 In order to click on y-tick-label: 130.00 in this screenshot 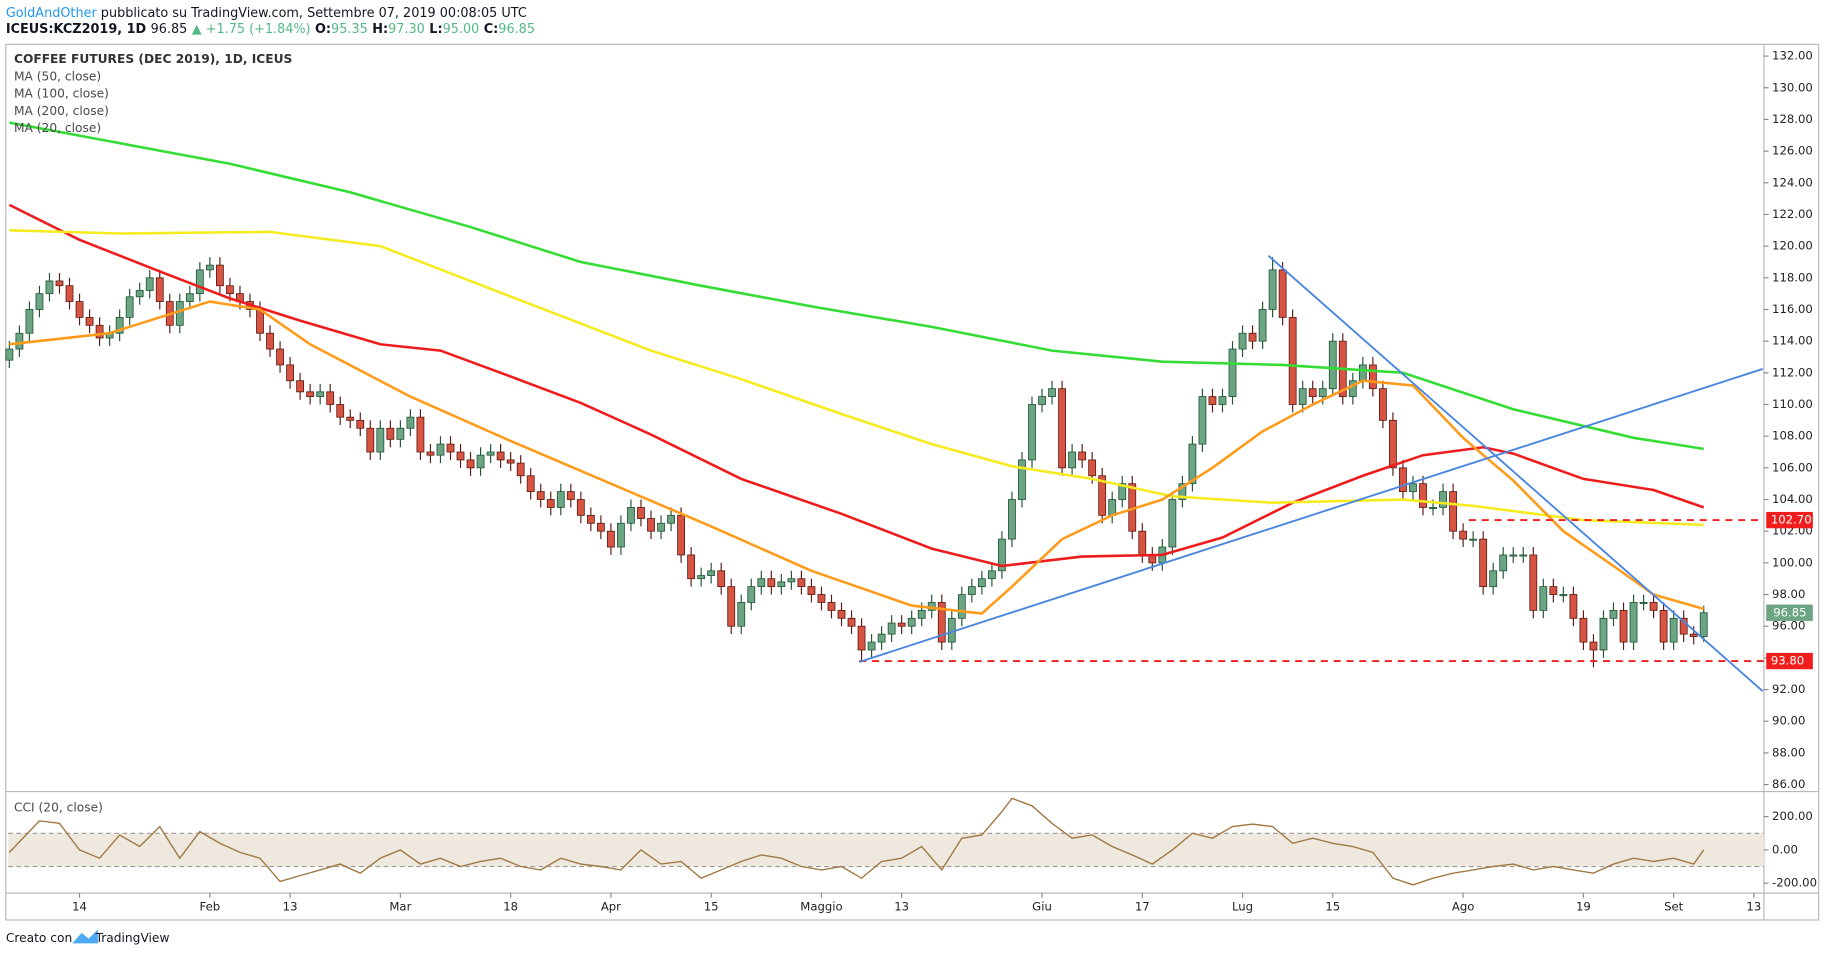, I will do `click(1792, 87)`.